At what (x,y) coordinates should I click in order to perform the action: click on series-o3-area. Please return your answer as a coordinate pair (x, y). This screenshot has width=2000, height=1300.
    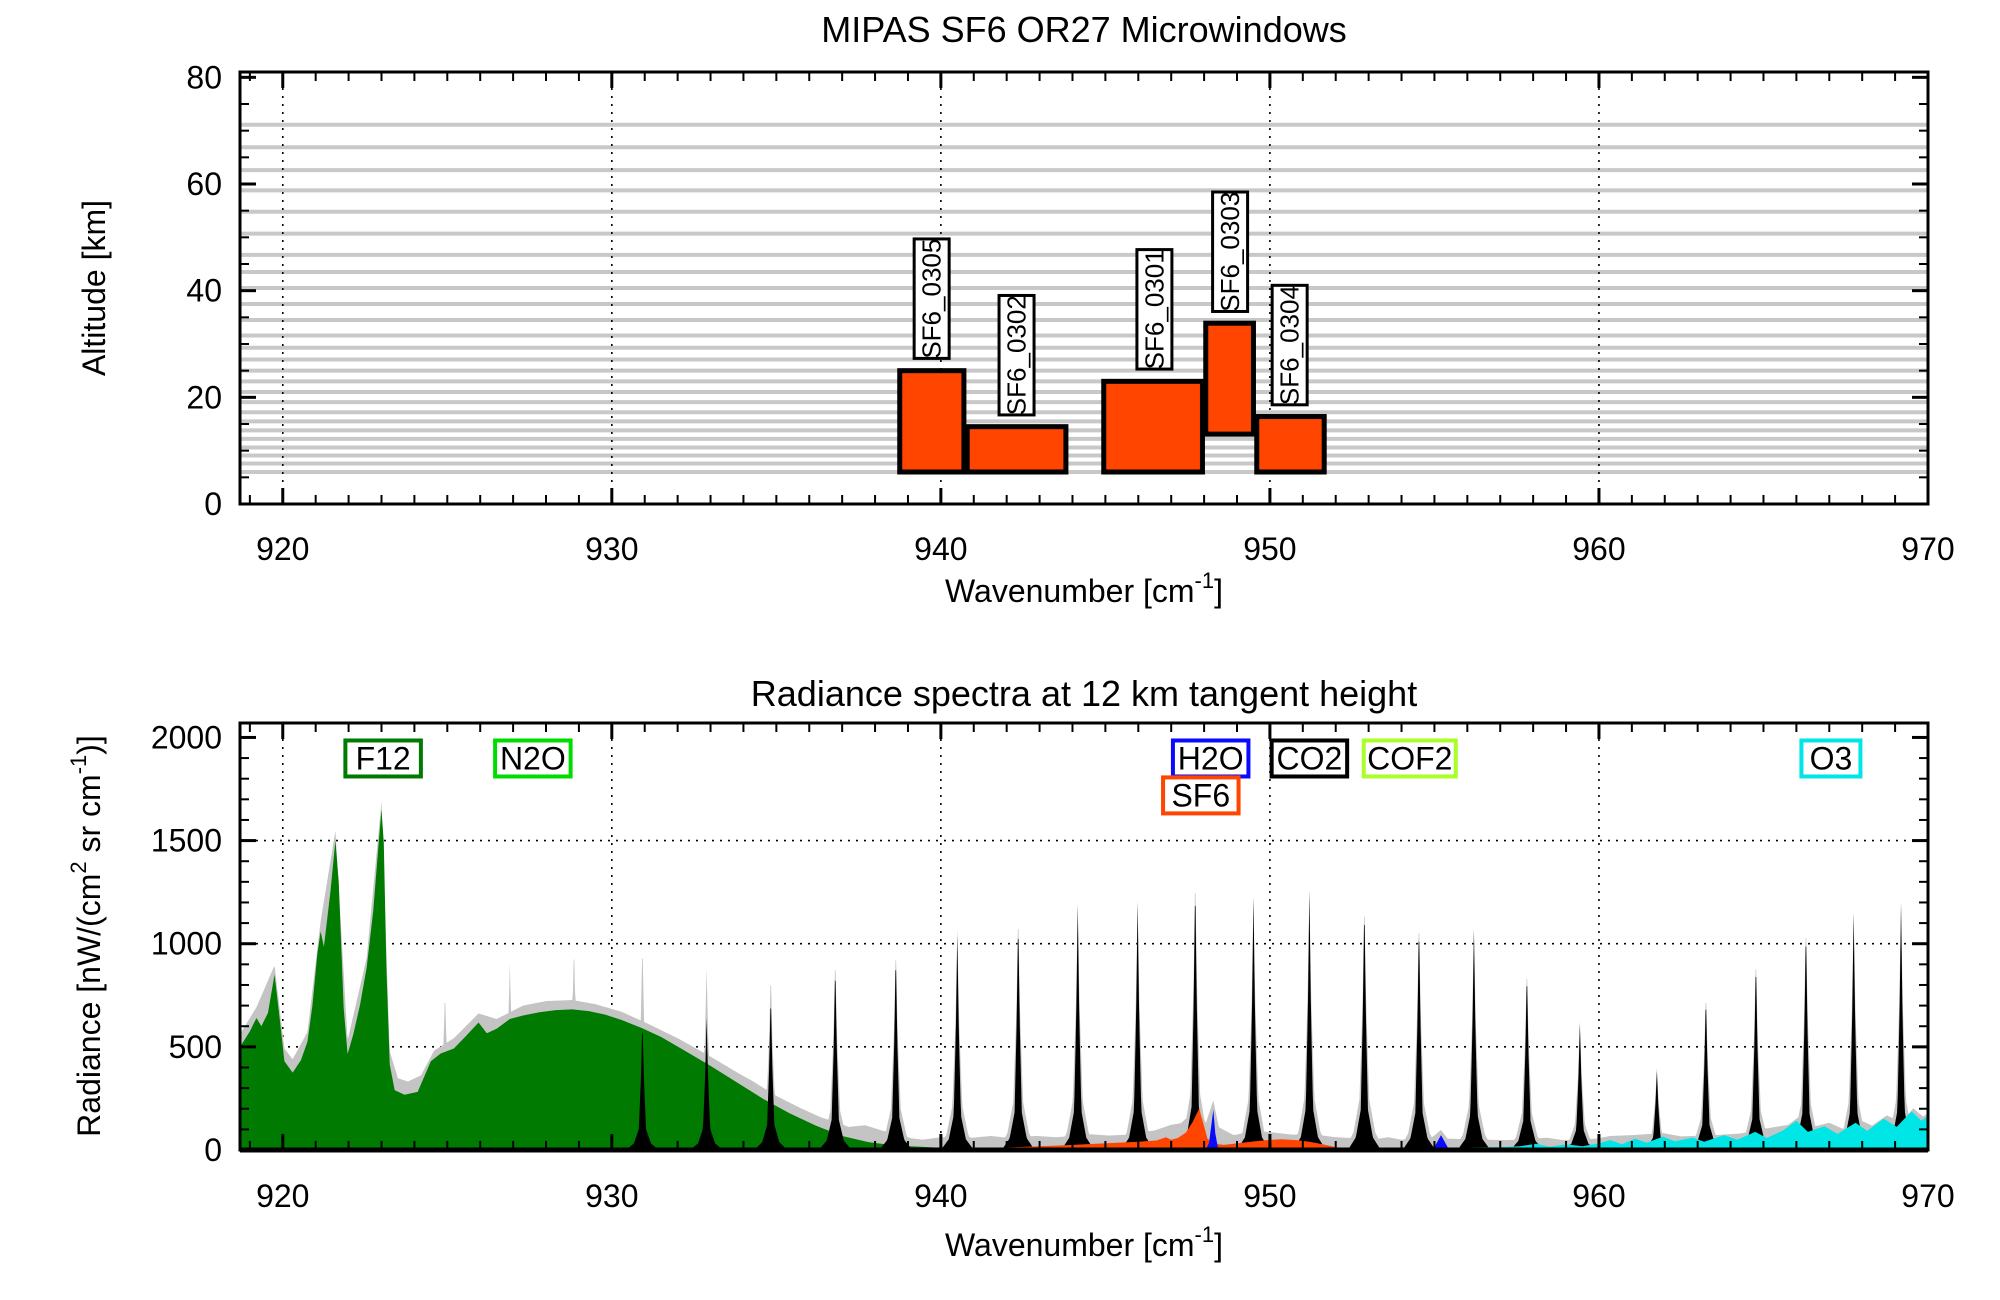
    Looking at the image, I should click on (1564, 1130).